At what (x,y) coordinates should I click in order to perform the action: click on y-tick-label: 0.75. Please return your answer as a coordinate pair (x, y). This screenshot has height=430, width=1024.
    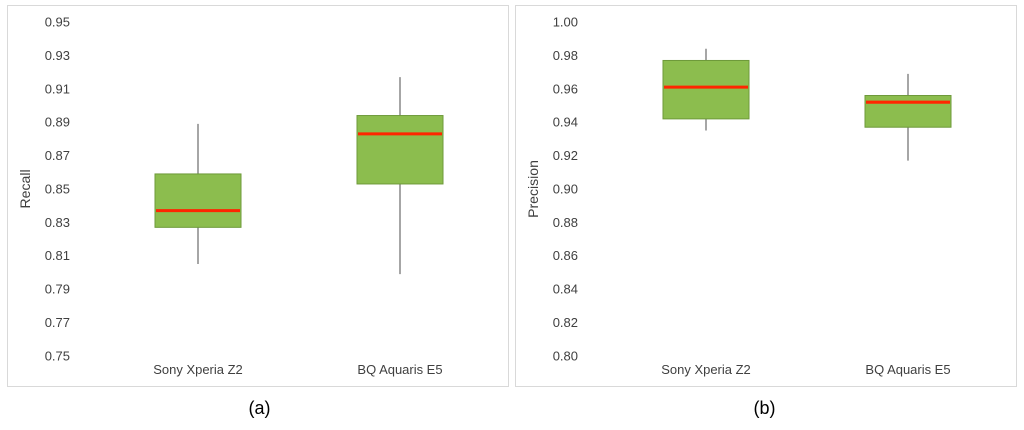
    Looking at the image, I should click on (57, 355).